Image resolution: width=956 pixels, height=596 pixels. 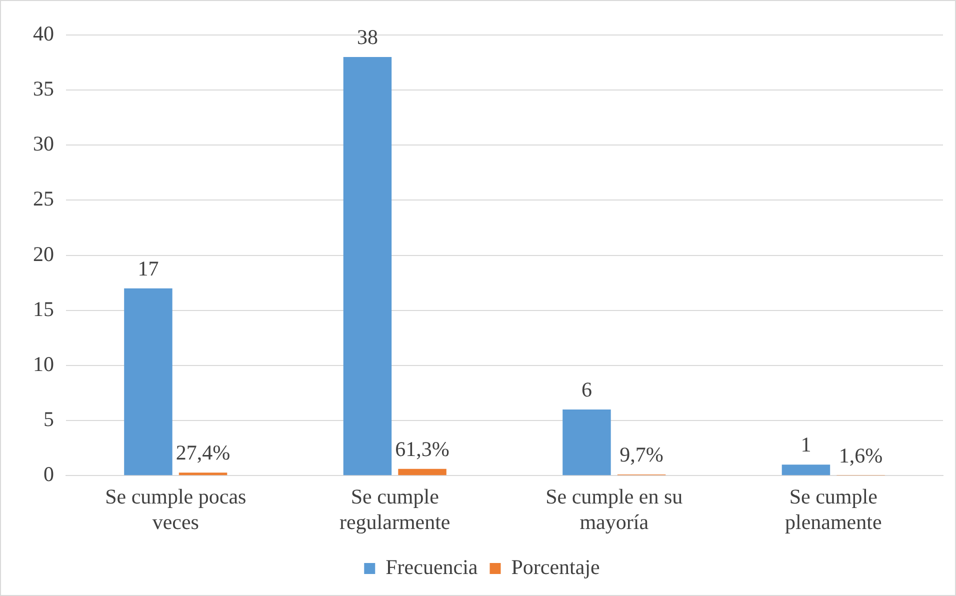 I want to click on data-label: 1,6%, so click(x=860, y=455).